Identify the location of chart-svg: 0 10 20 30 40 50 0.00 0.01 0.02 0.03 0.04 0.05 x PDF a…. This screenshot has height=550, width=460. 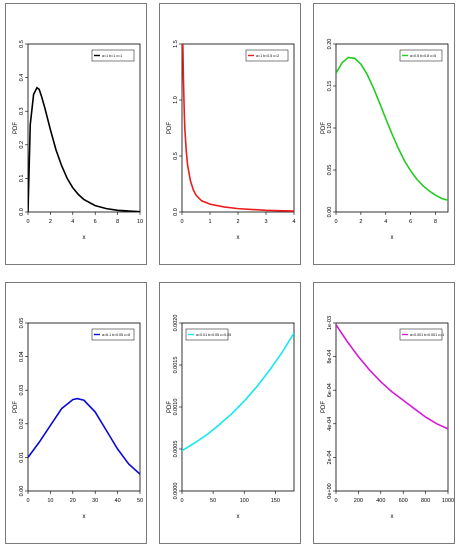
(78, 419).